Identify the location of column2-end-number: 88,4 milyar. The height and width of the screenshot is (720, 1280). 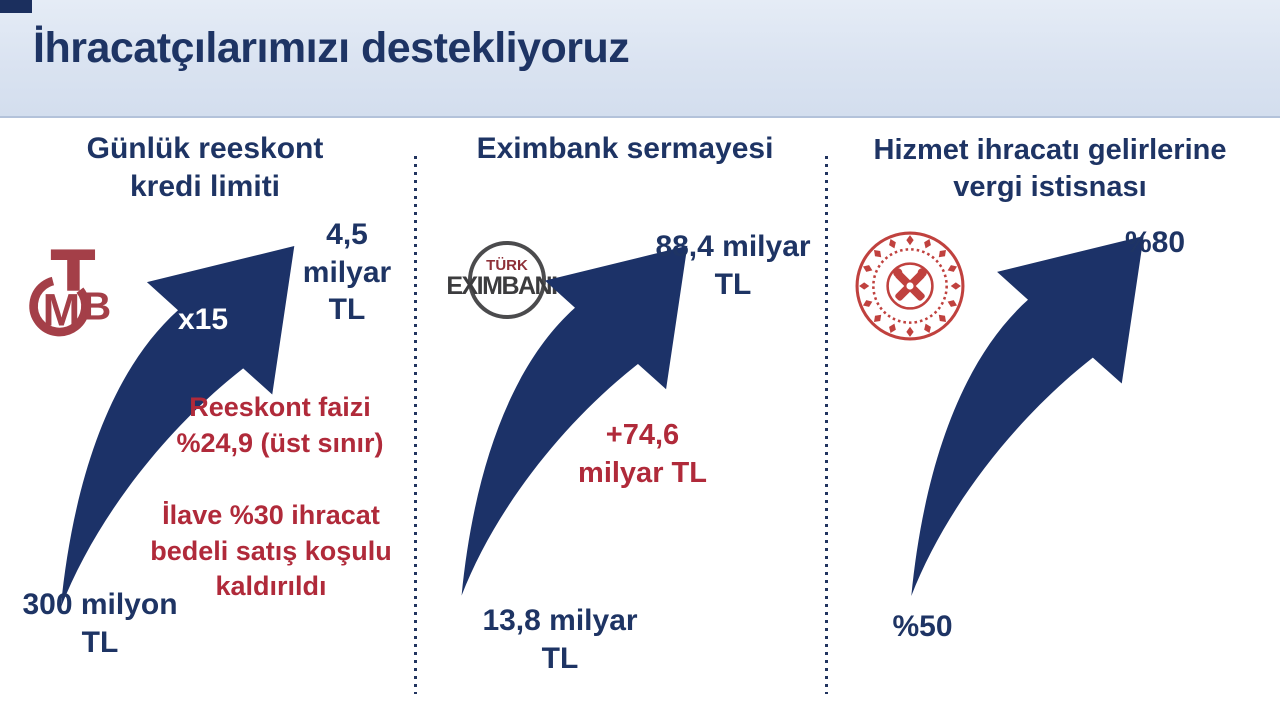
(733, 246).